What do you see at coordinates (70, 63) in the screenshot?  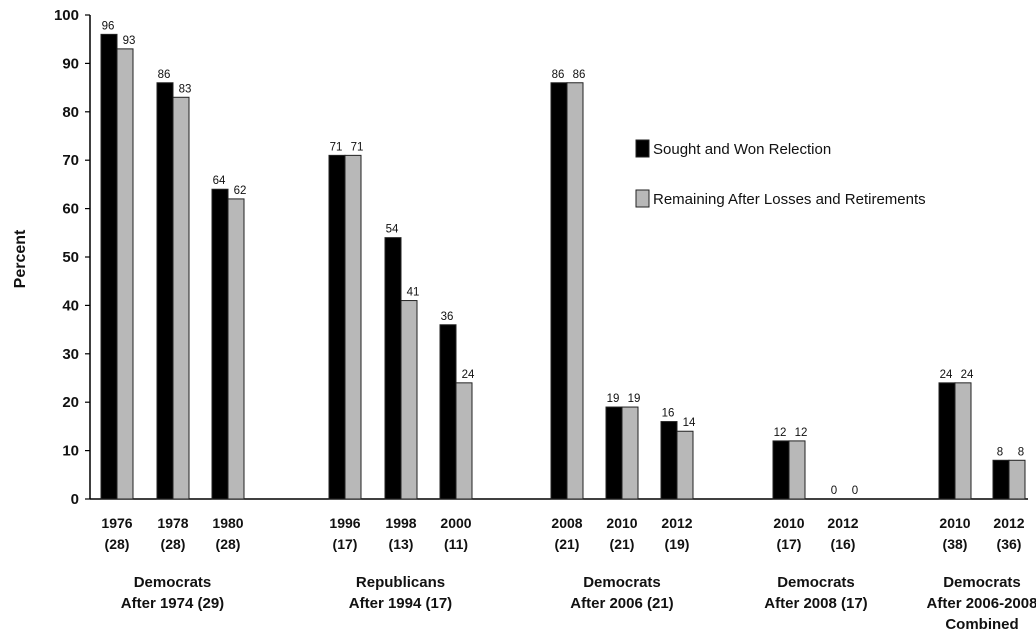 I see `y-tick-label: 90` at bounding box center [70, 63].